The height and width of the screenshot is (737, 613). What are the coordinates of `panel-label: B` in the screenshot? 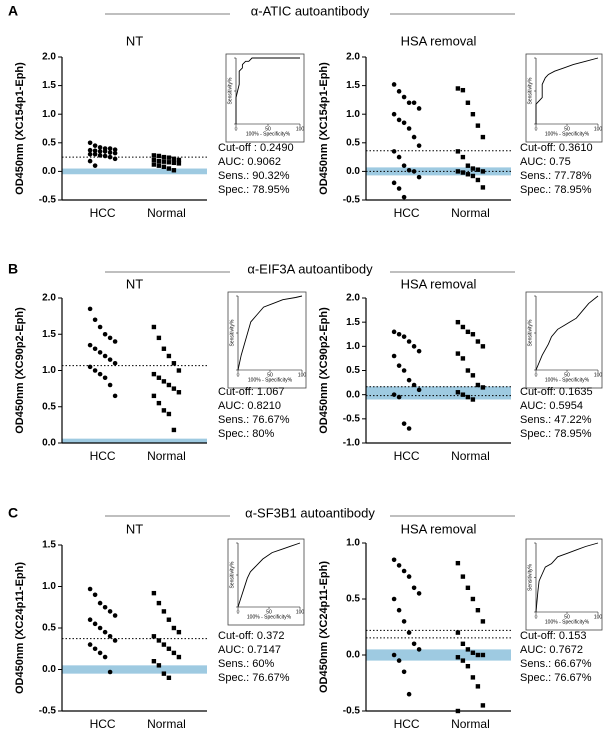 It's located at (13, 269).